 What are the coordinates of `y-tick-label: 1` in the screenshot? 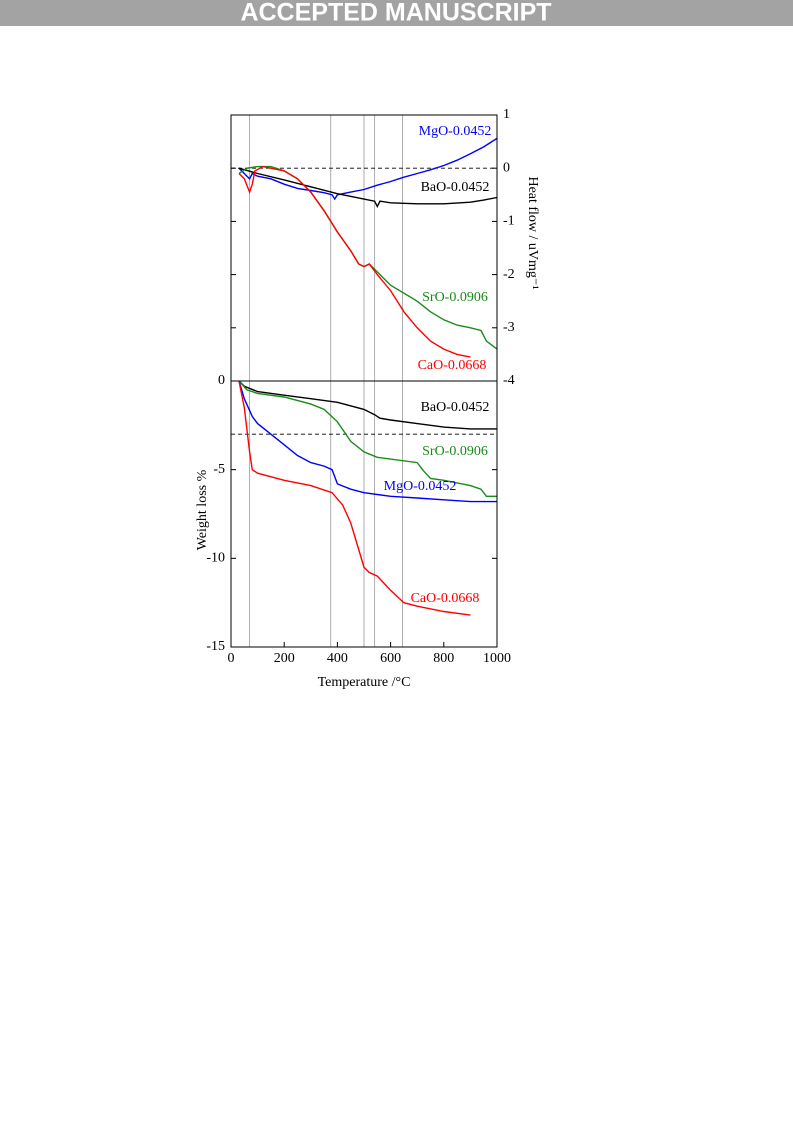 It's located at (506, 114).